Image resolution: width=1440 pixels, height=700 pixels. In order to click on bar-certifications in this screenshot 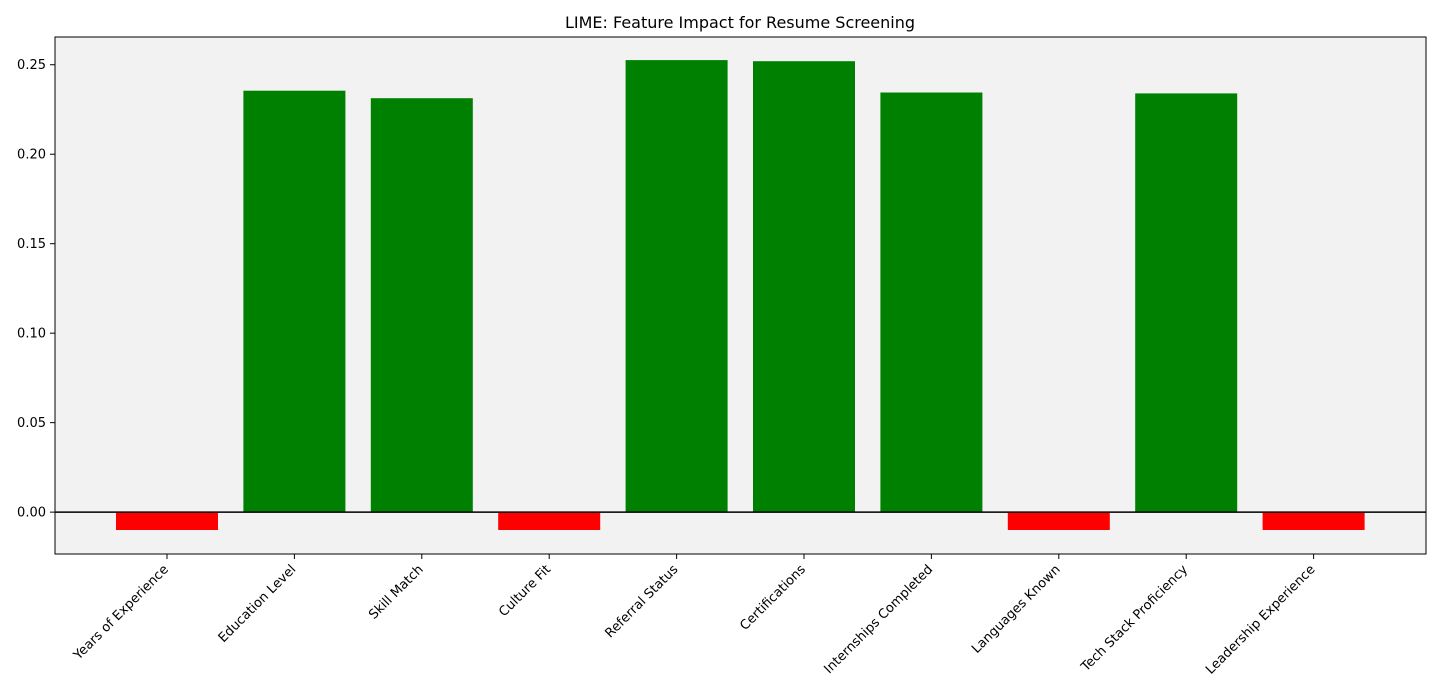, I will do `click(804, 287)`.